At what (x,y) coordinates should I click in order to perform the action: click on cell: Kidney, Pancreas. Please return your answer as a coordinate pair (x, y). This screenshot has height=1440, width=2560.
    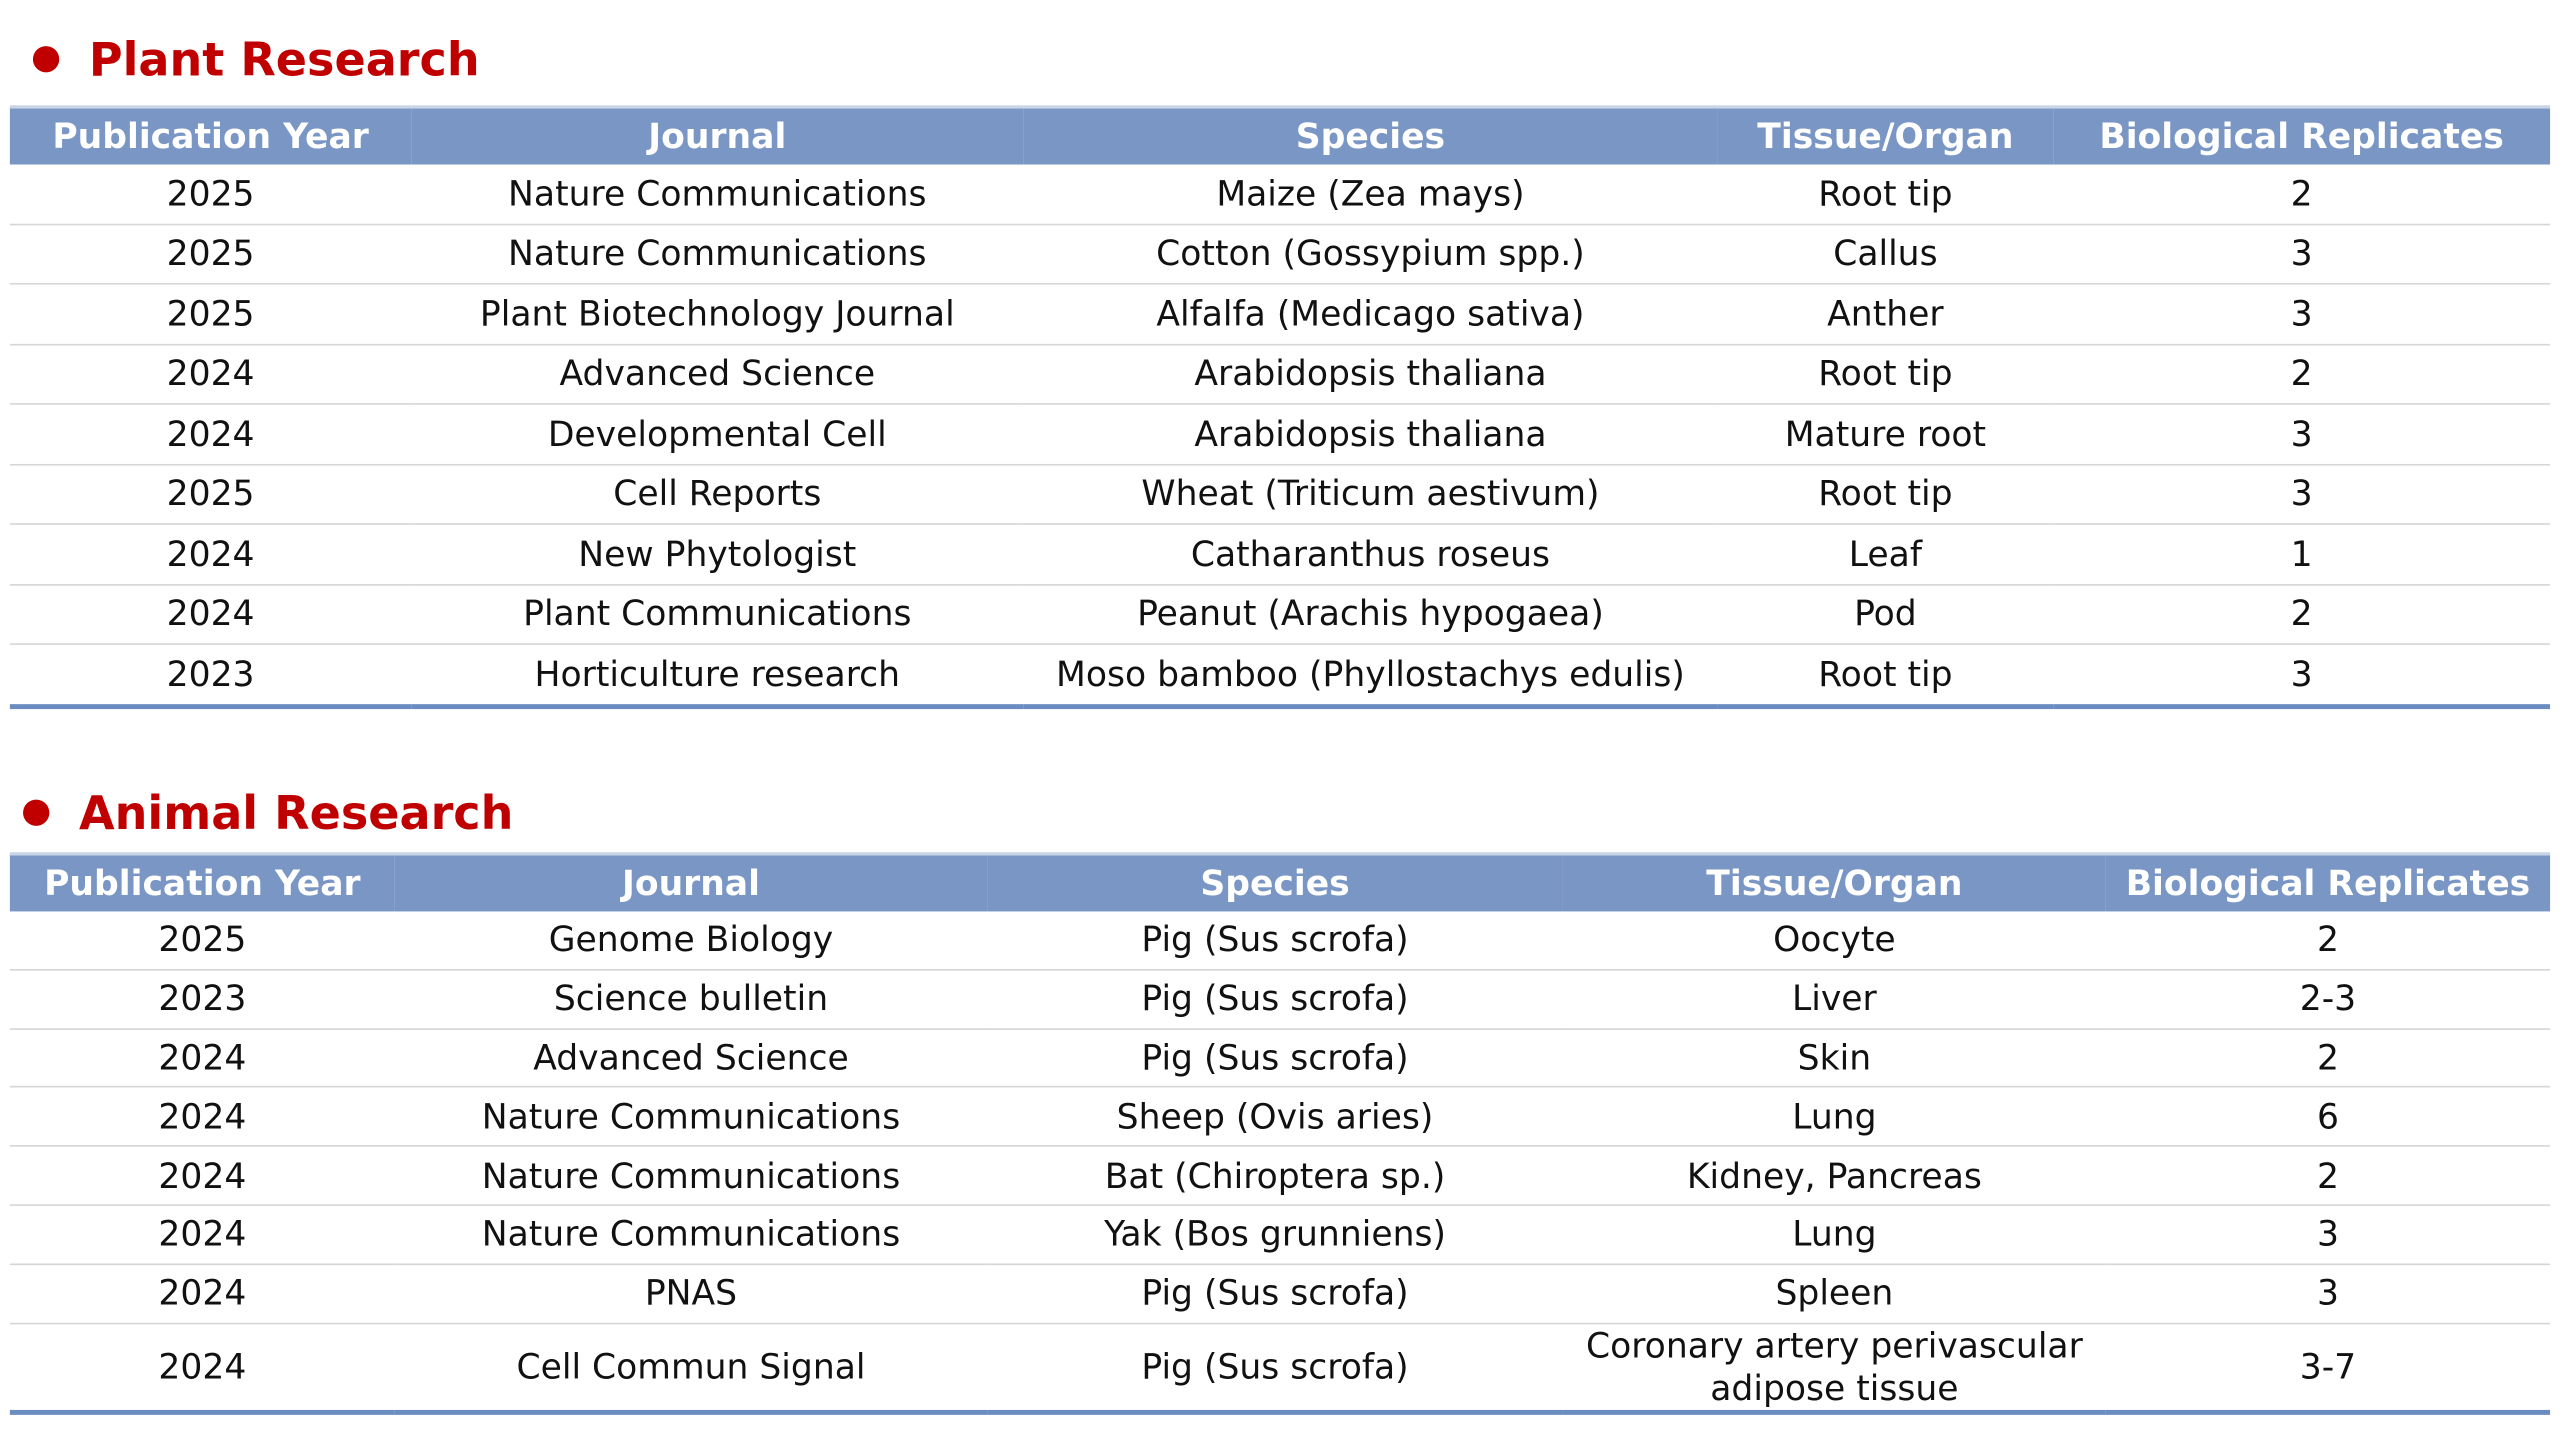
    Looking at the image, I should click on (1834, 1176).